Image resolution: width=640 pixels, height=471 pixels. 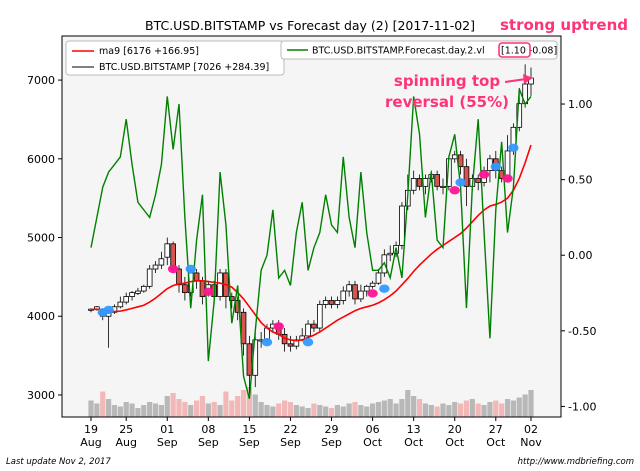 What do you see at coordinates (208, 429) in the screenshot?
I see `x-tick-day: 08` at bounding box center [208, 429].